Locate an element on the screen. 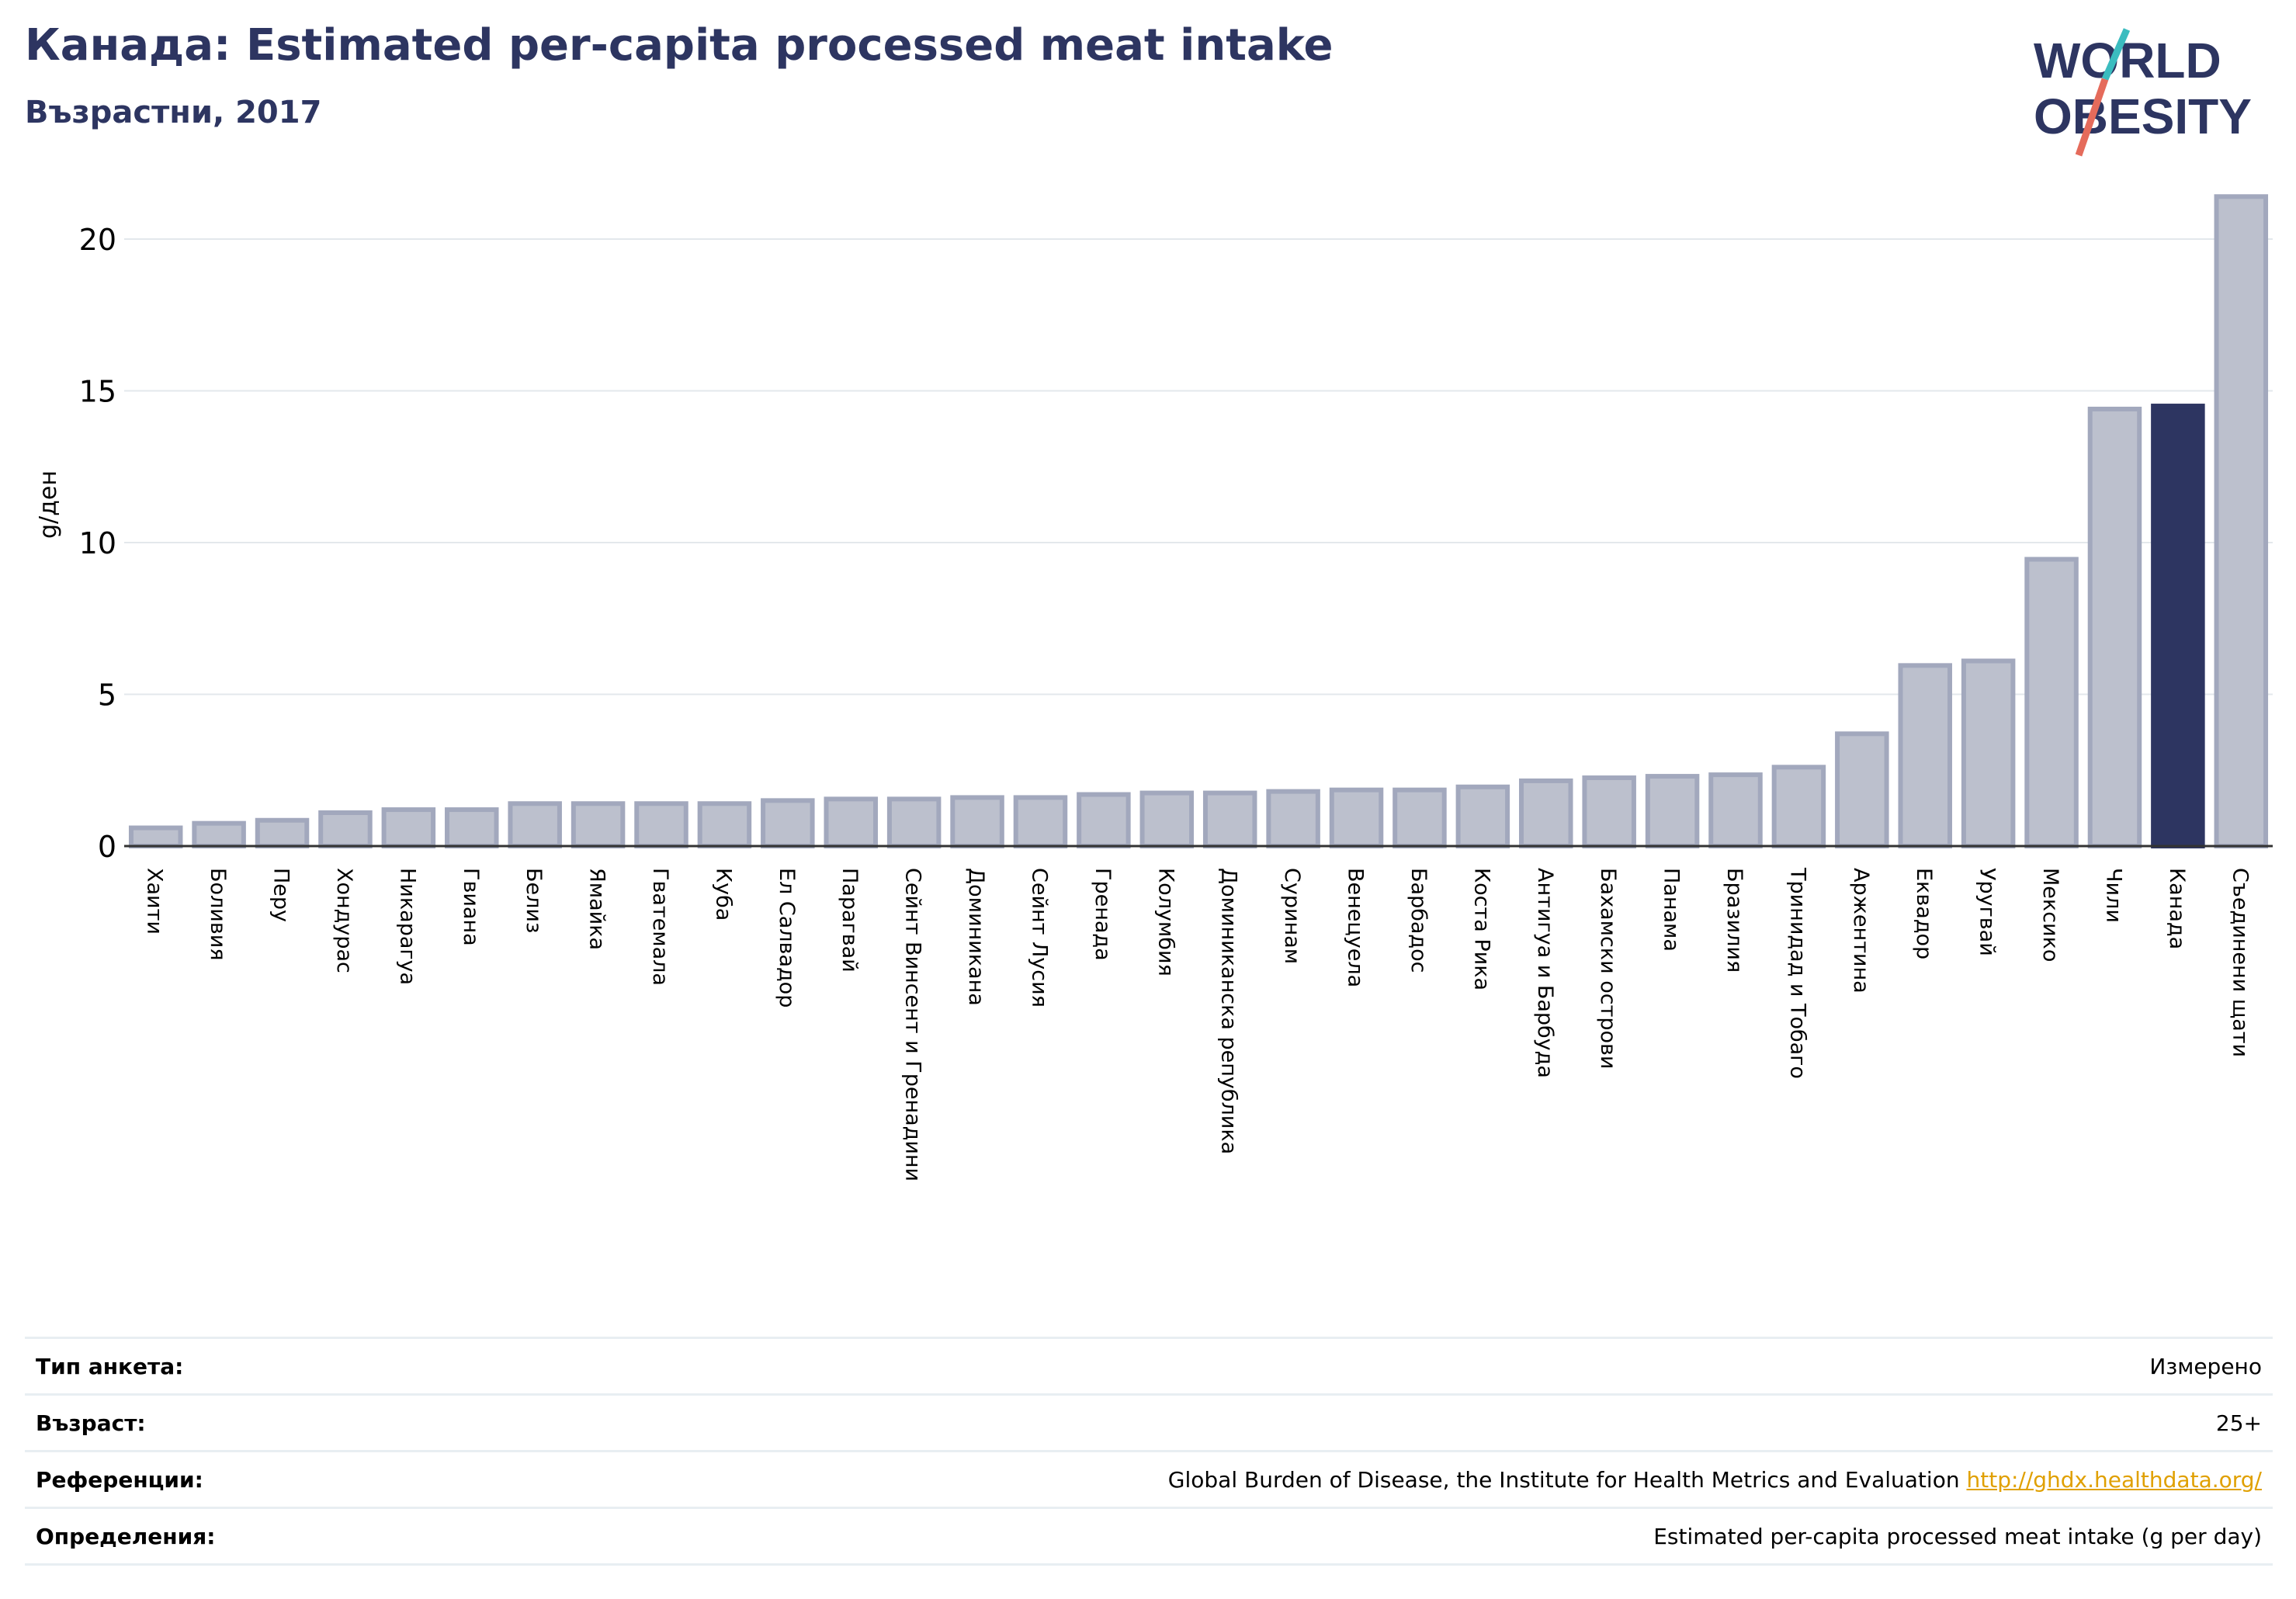 The width and height of the screenshot is (2296, 1599). logo-slash-teal is located at coordinates (2116, 54).